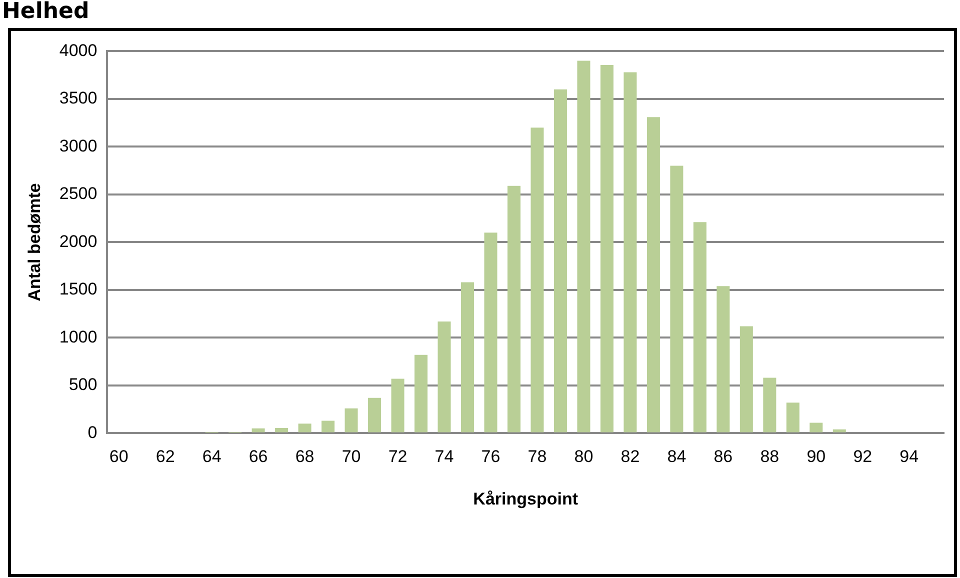  I want to click on x-tick-label: 68, so click(304, 456).